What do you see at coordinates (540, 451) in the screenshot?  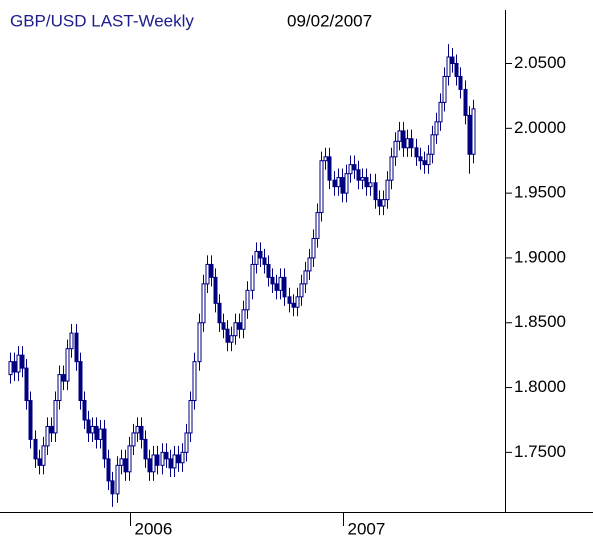 I see `y-tick-label: 1.7500` at bounding box center [540, 451].